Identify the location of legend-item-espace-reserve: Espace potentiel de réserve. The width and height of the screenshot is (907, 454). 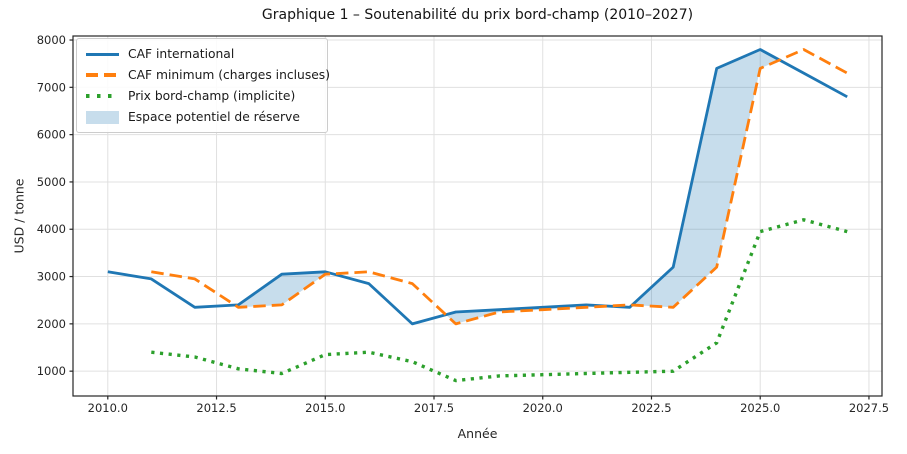
(201, 117).